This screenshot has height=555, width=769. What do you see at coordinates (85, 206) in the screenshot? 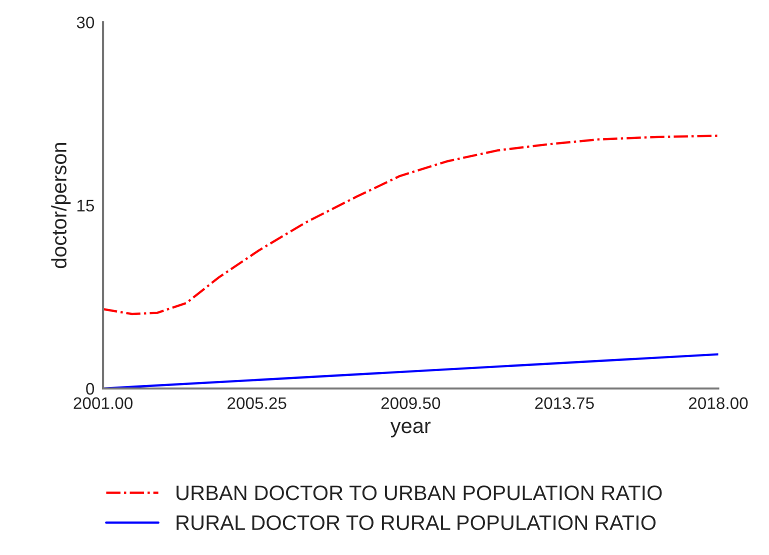
I see `y-tick-label: 15` at bounding box center [85, 206].